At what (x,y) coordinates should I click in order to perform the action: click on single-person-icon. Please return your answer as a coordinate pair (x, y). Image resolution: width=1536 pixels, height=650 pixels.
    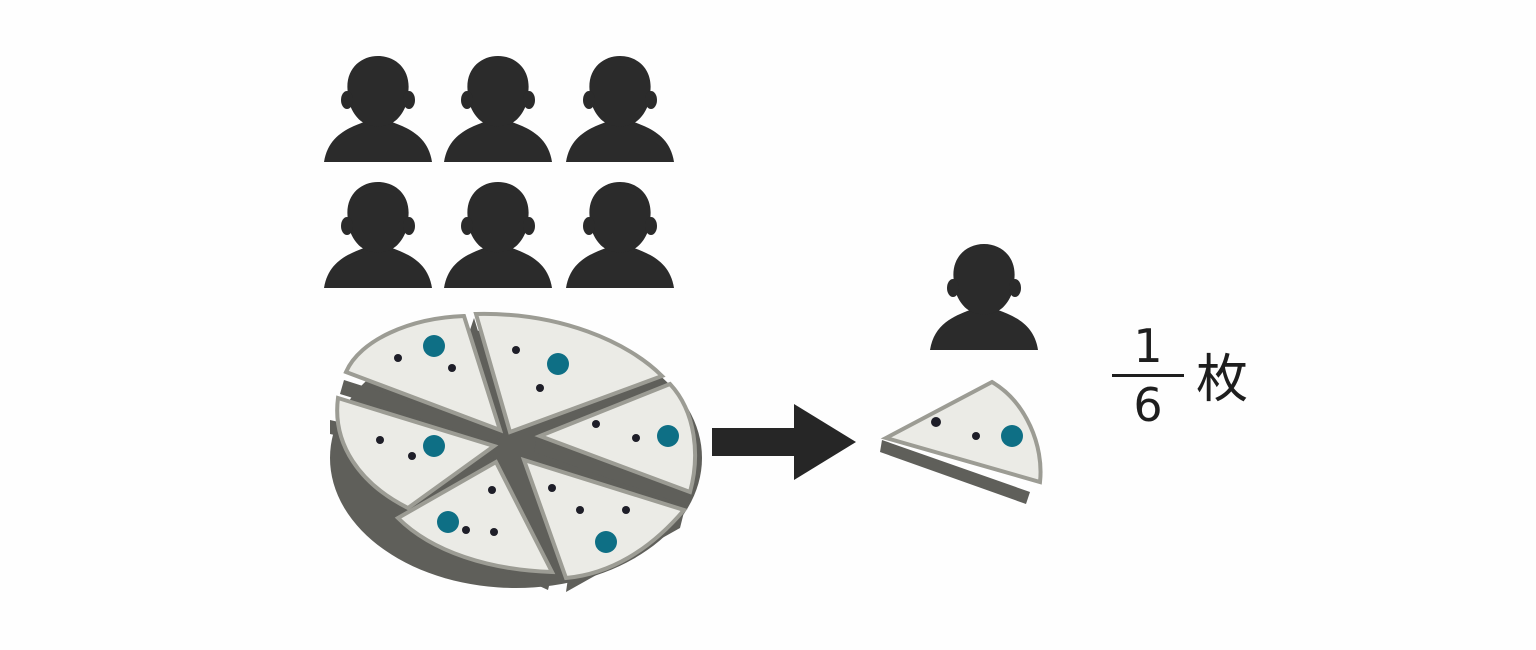
    Looking at the image, I should click on (984, 297).